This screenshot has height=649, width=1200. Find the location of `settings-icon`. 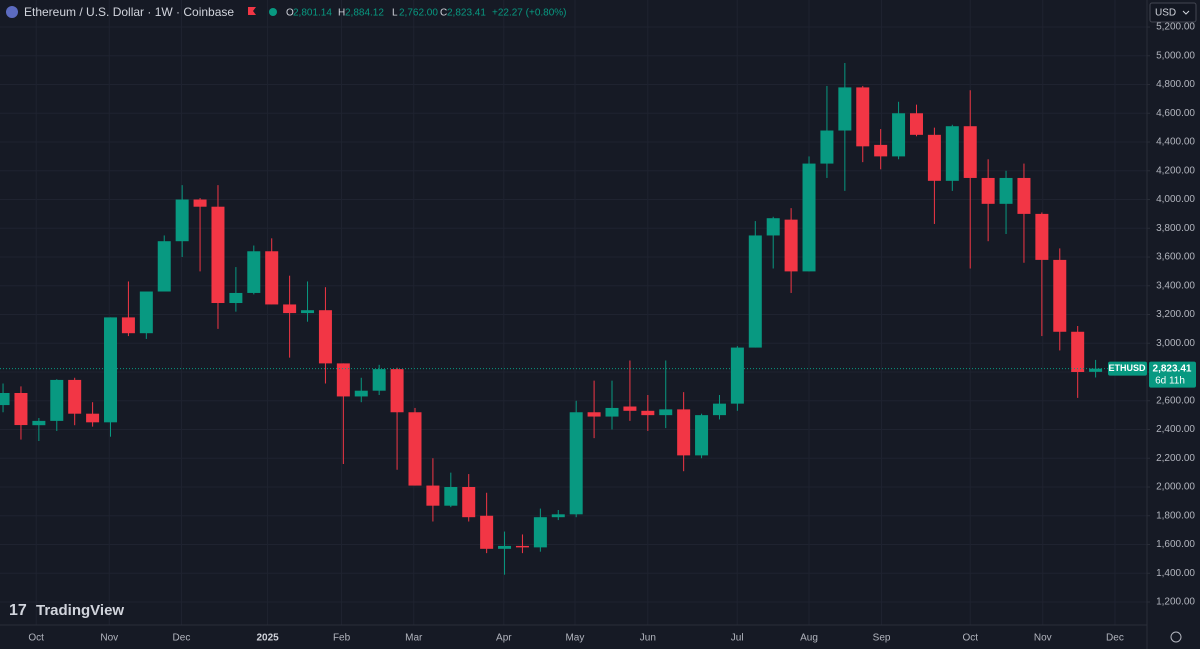

settings-icon is located at coordinates (1176, 637).